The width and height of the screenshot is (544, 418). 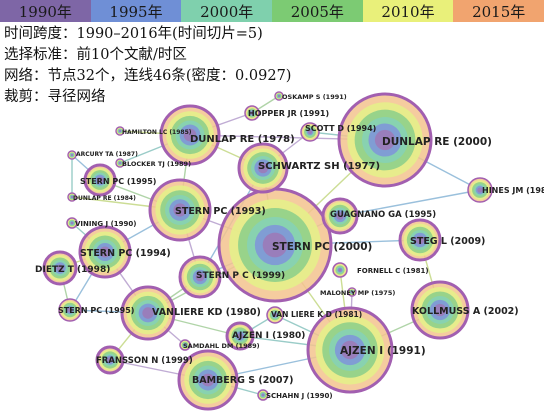 What do you see at coordinates (227, 11) in the screenshot?
I see `legend-2000: 2000年` at bounding box center [227, 11].